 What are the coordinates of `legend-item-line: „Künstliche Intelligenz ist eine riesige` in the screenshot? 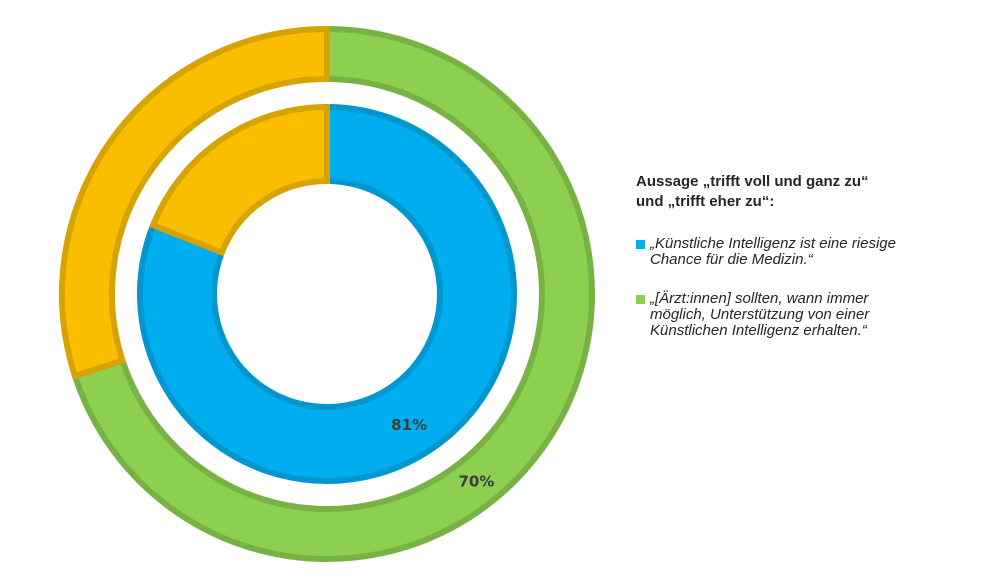 It's located at (773, 243).